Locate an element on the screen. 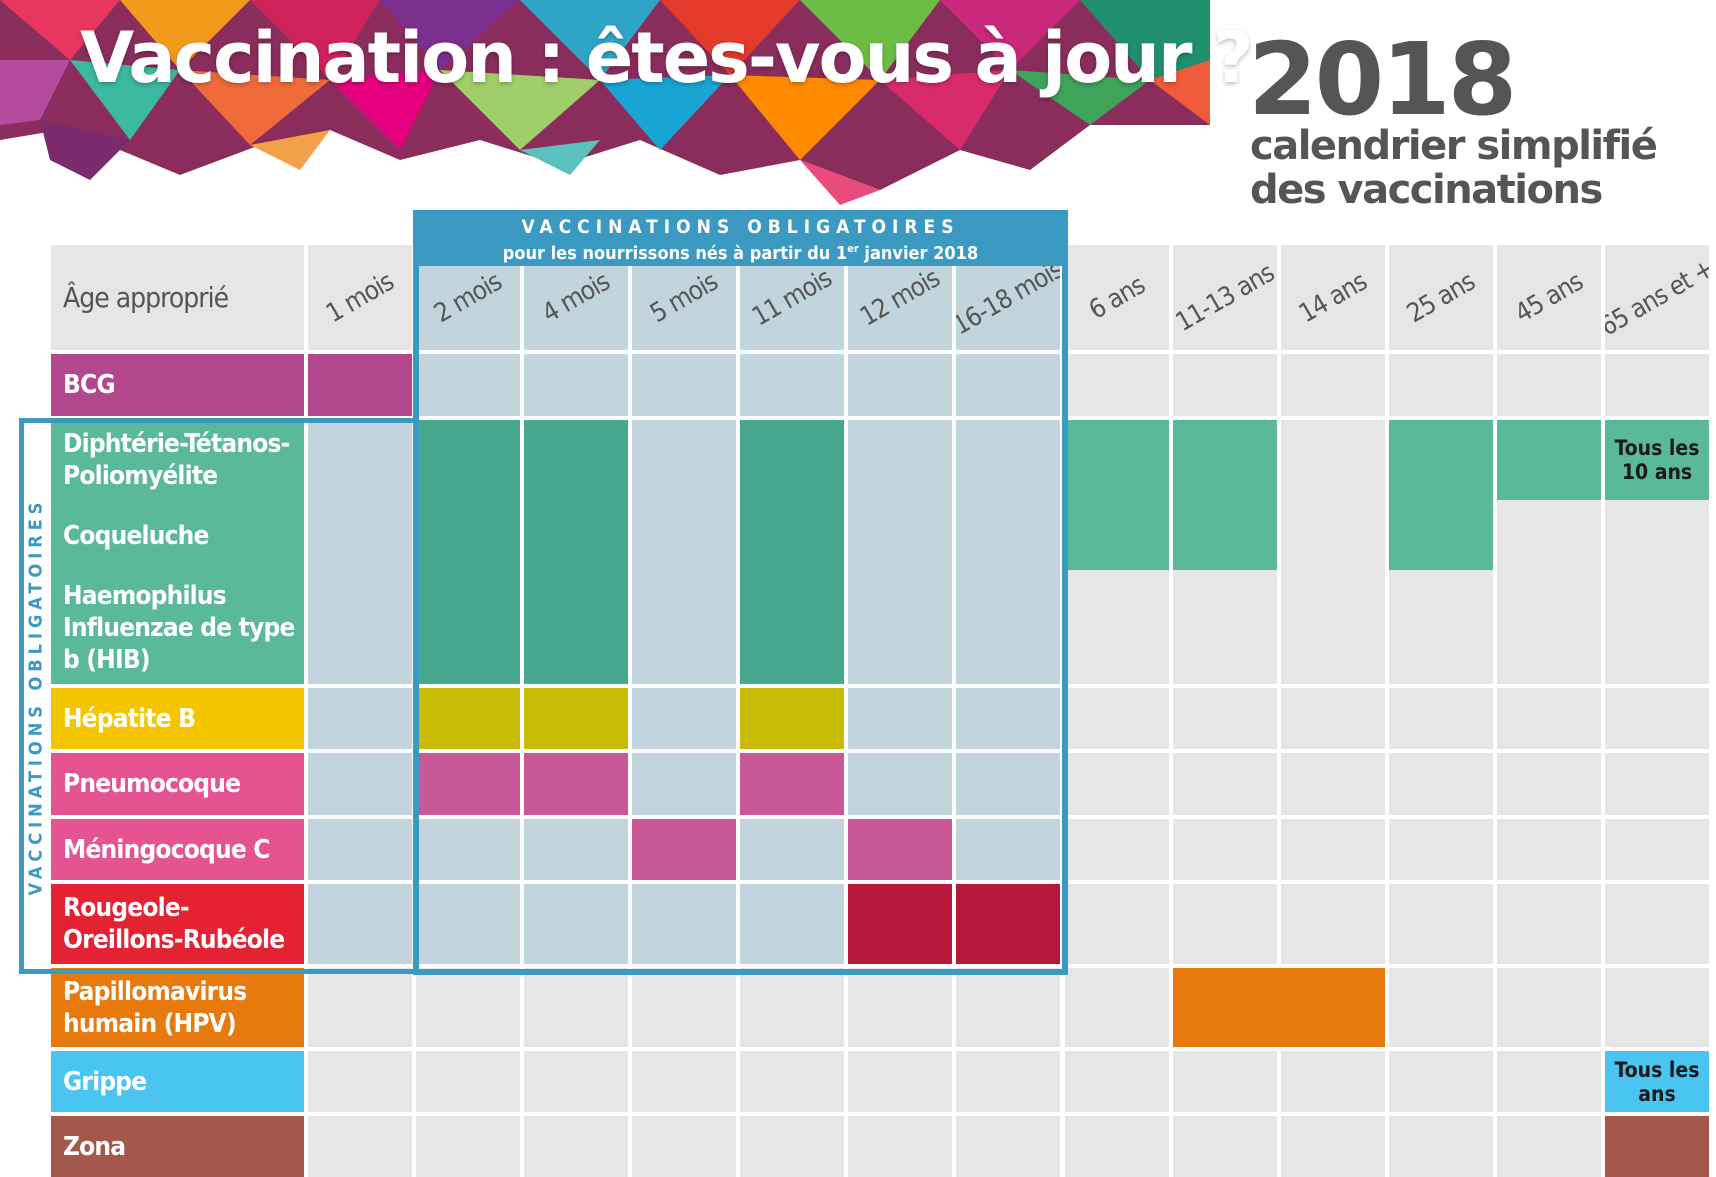  mandatory-header-title: VACCINATIONS OBLIGATOIRES is located at coordinates (740, 227).